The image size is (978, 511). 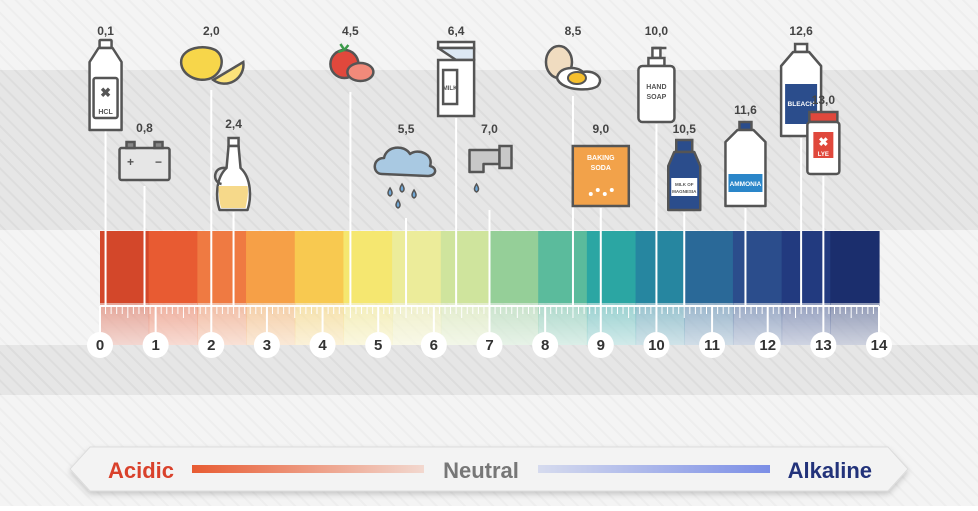 What do you see at coordinates (105, 112) in the screenshot?
I see `svg-text: HCL` at bounding box center [105, 112].